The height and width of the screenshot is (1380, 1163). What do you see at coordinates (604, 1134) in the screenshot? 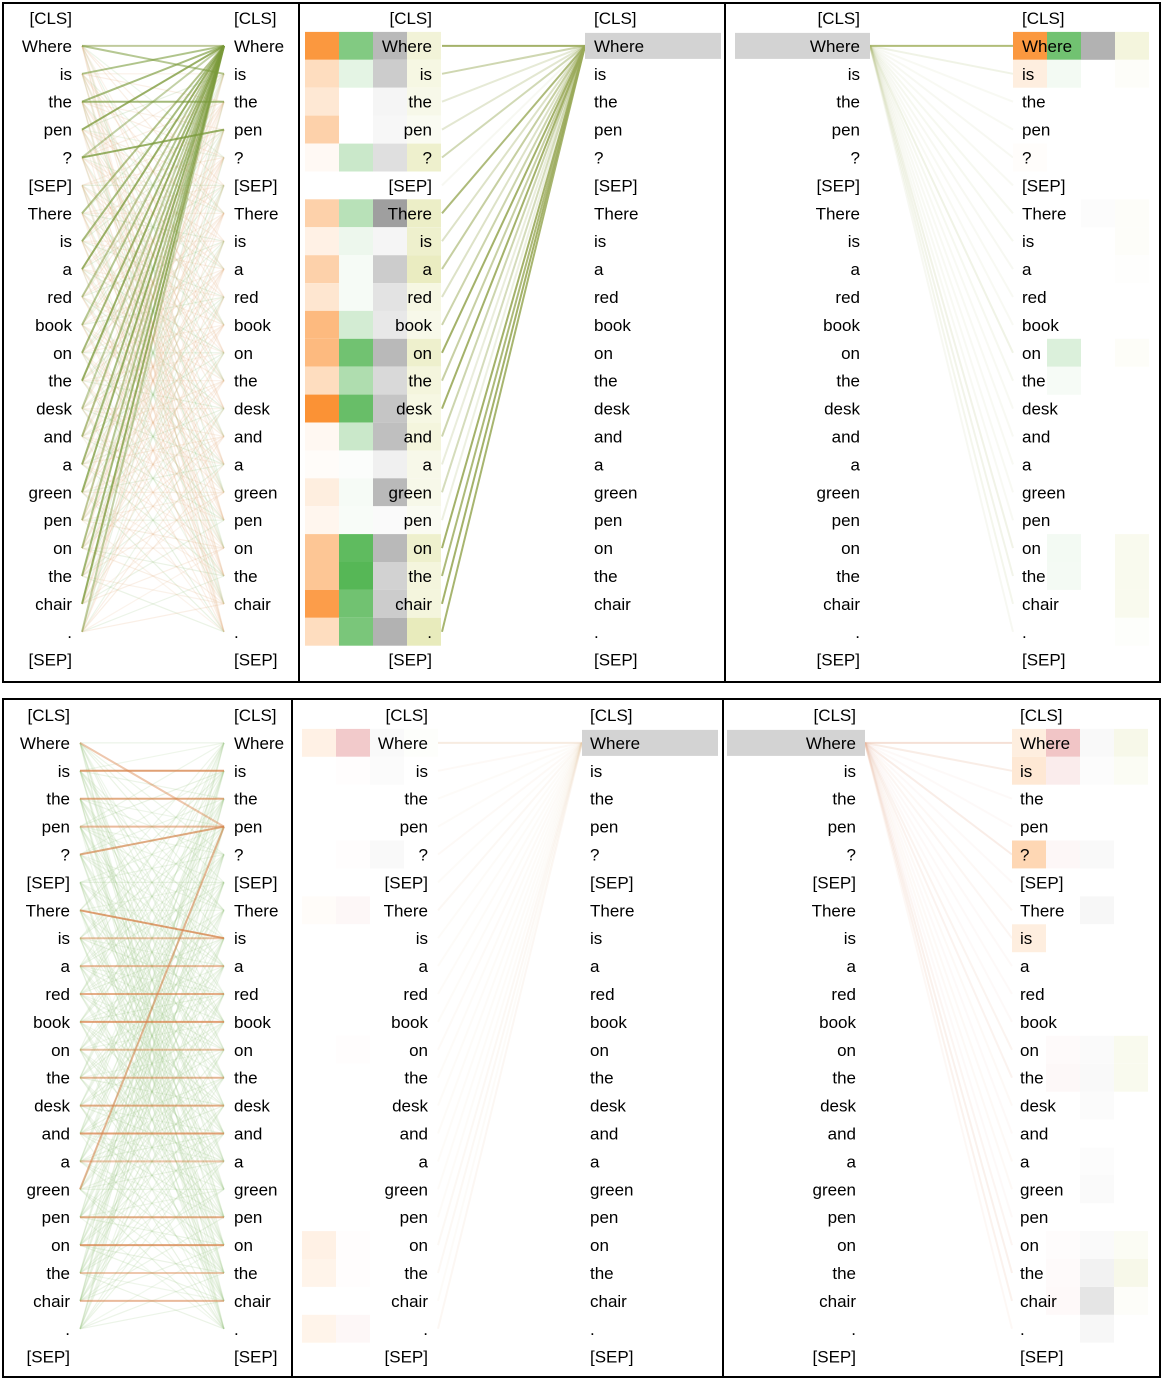
I see `token-bottom-middle-query-attention-right-15: and` at bounding box center [604, 1134].